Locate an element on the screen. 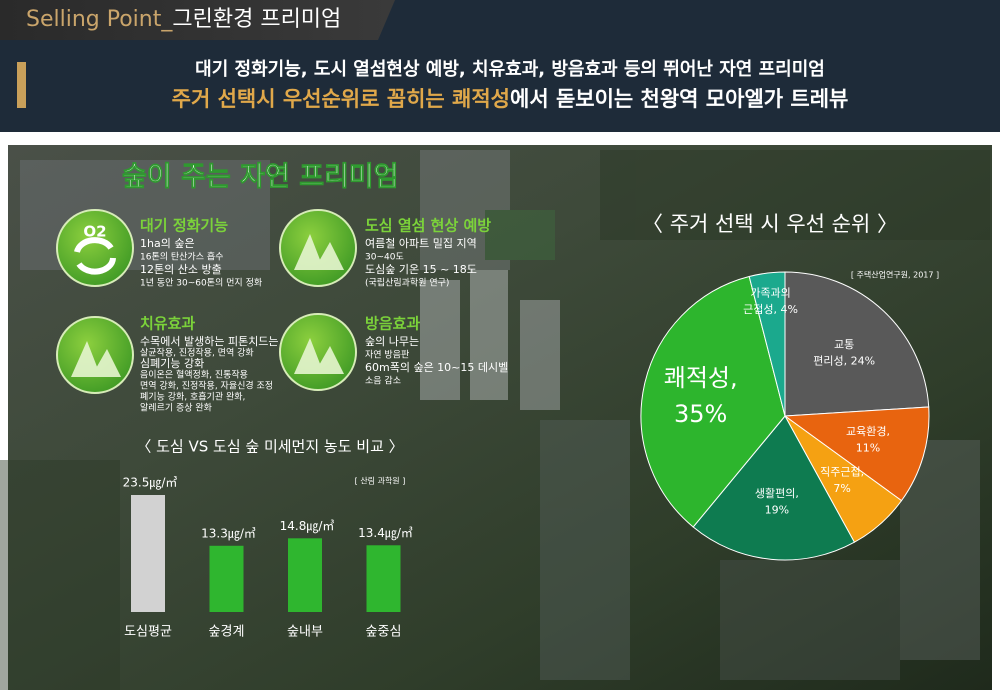 The width and height of the screenshot is (1000, 694). tab-title: 그린환경 프리미엄 is located at coordinates (256, 19).